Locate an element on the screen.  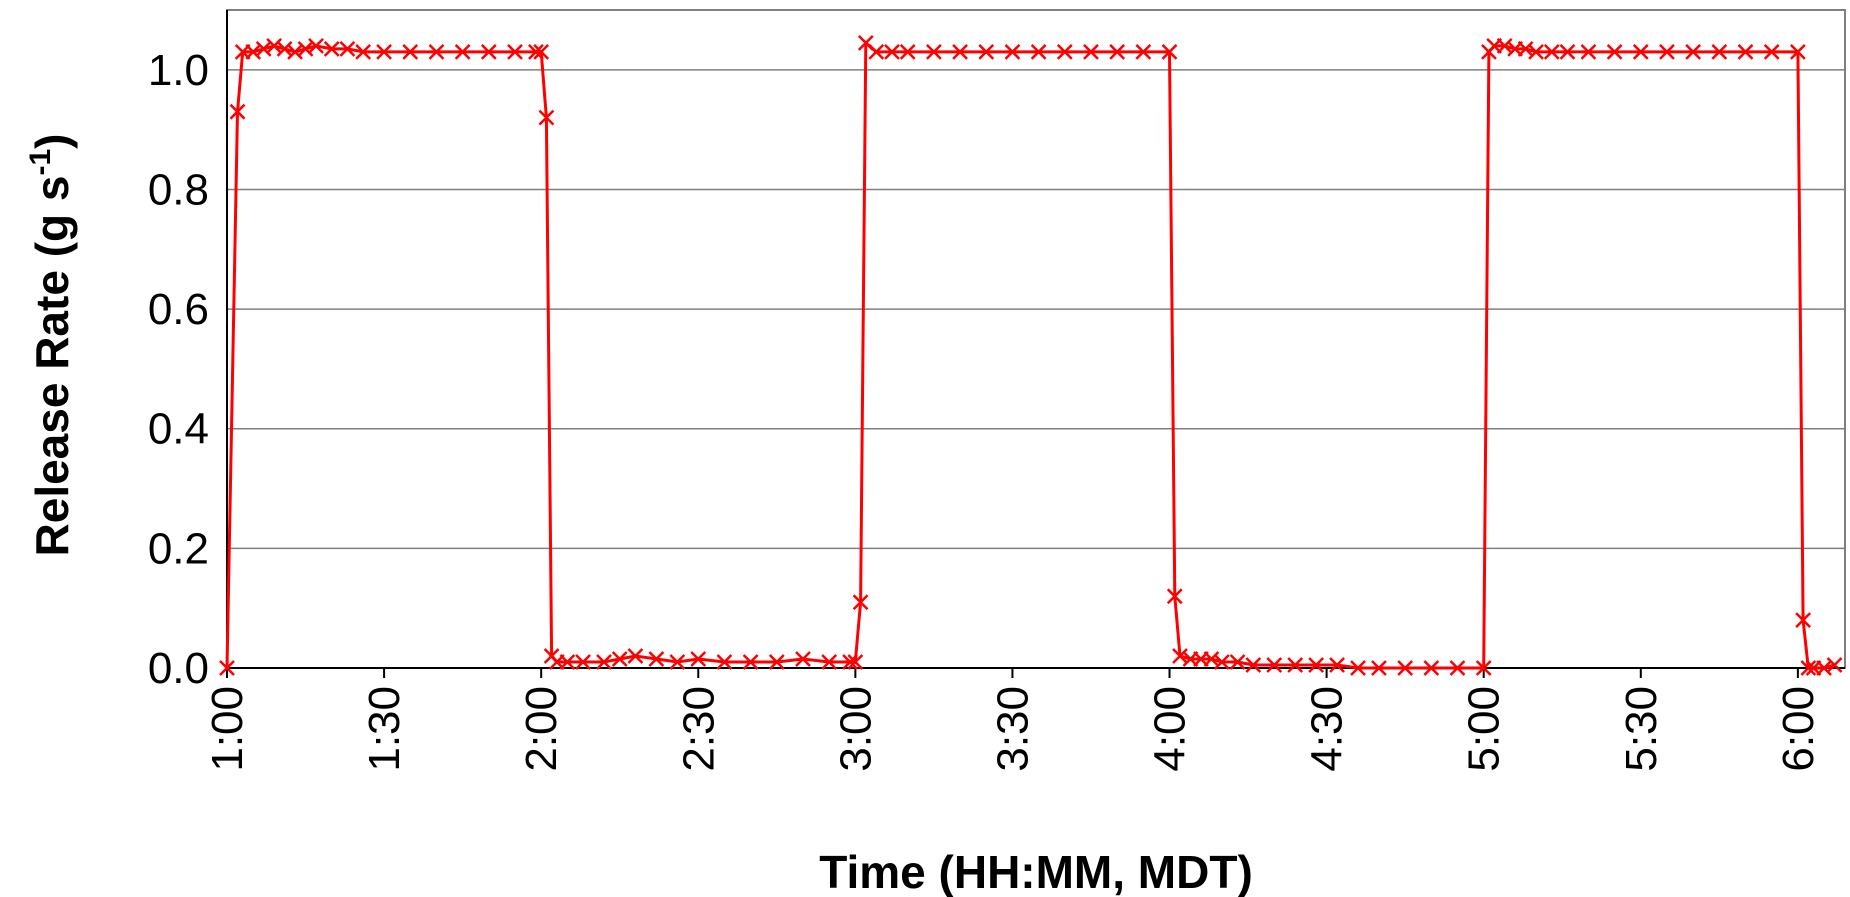
y-tick-labels: 0.0 0.2 0.4 0.6 0.8 1.0 is located at coordinates (178, 369).